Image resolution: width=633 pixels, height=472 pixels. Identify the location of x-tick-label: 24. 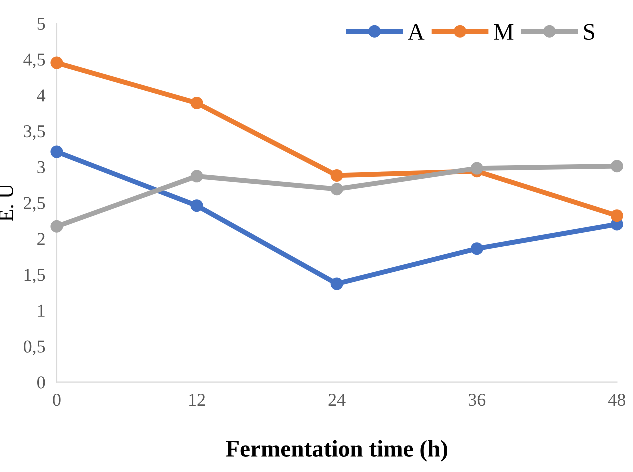
(337, 400).